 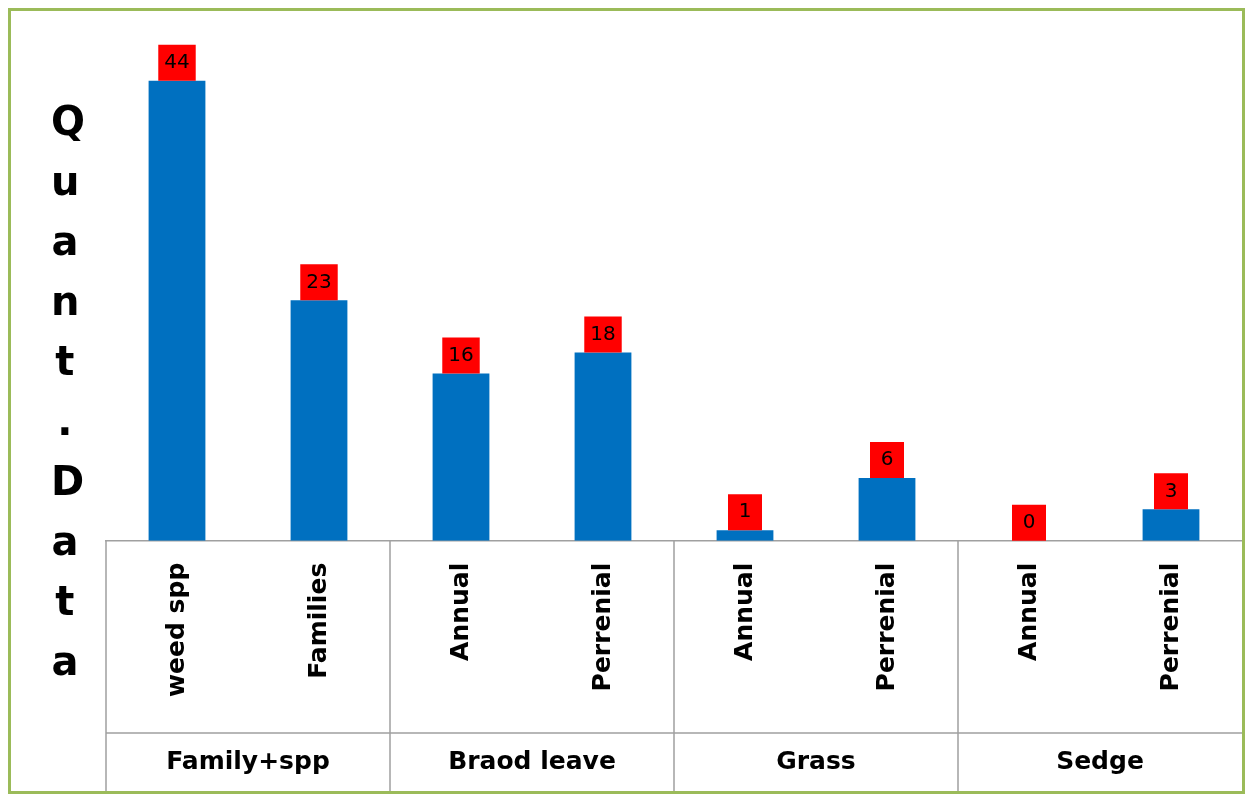 What do you see at coordinates (177, 60) in the screenshot?
I see `data-label: 44` at bounding box center [177, 60].